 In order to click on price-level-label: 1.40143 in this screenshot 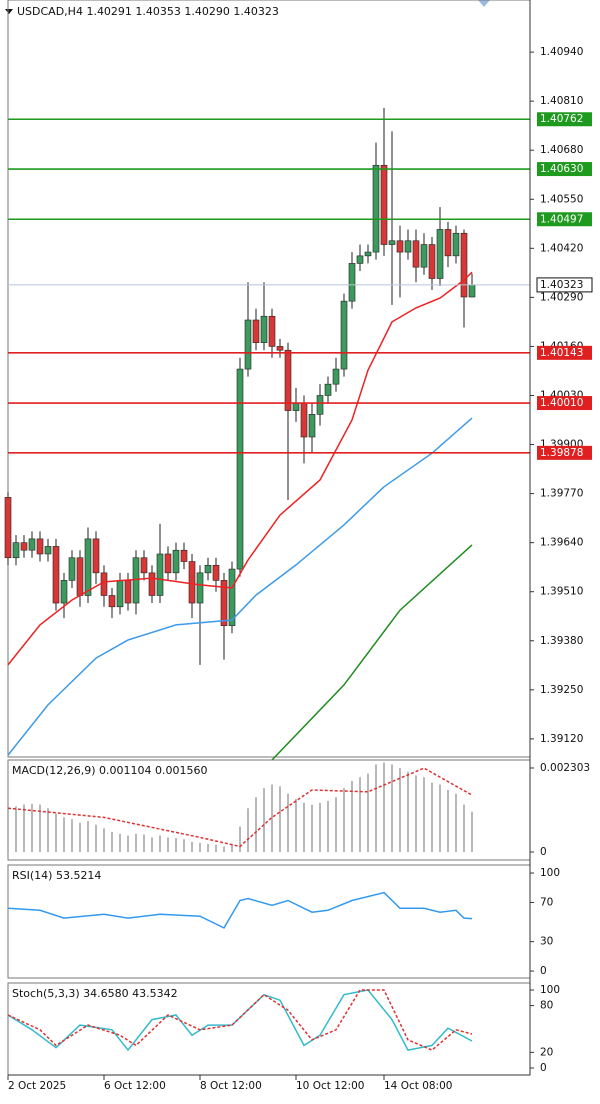, I will do `click(561, 353)`.